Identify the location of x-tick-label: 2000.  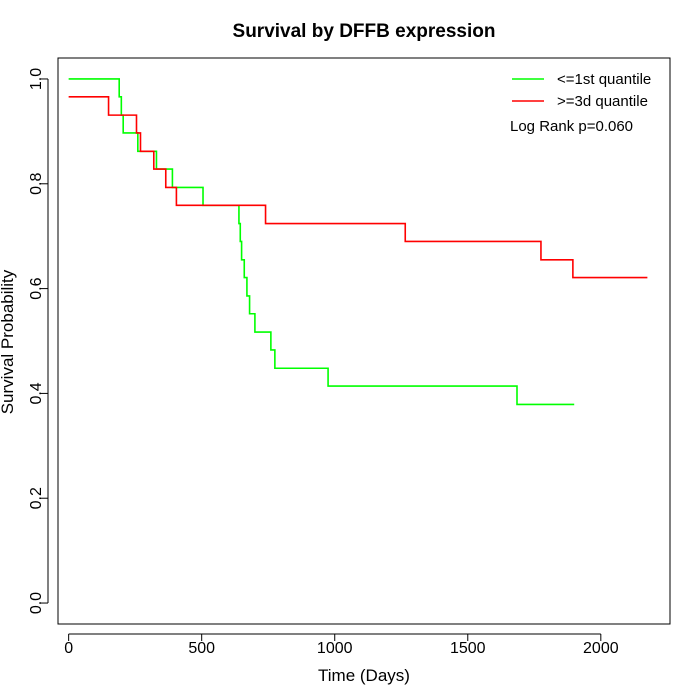
(601, 648).